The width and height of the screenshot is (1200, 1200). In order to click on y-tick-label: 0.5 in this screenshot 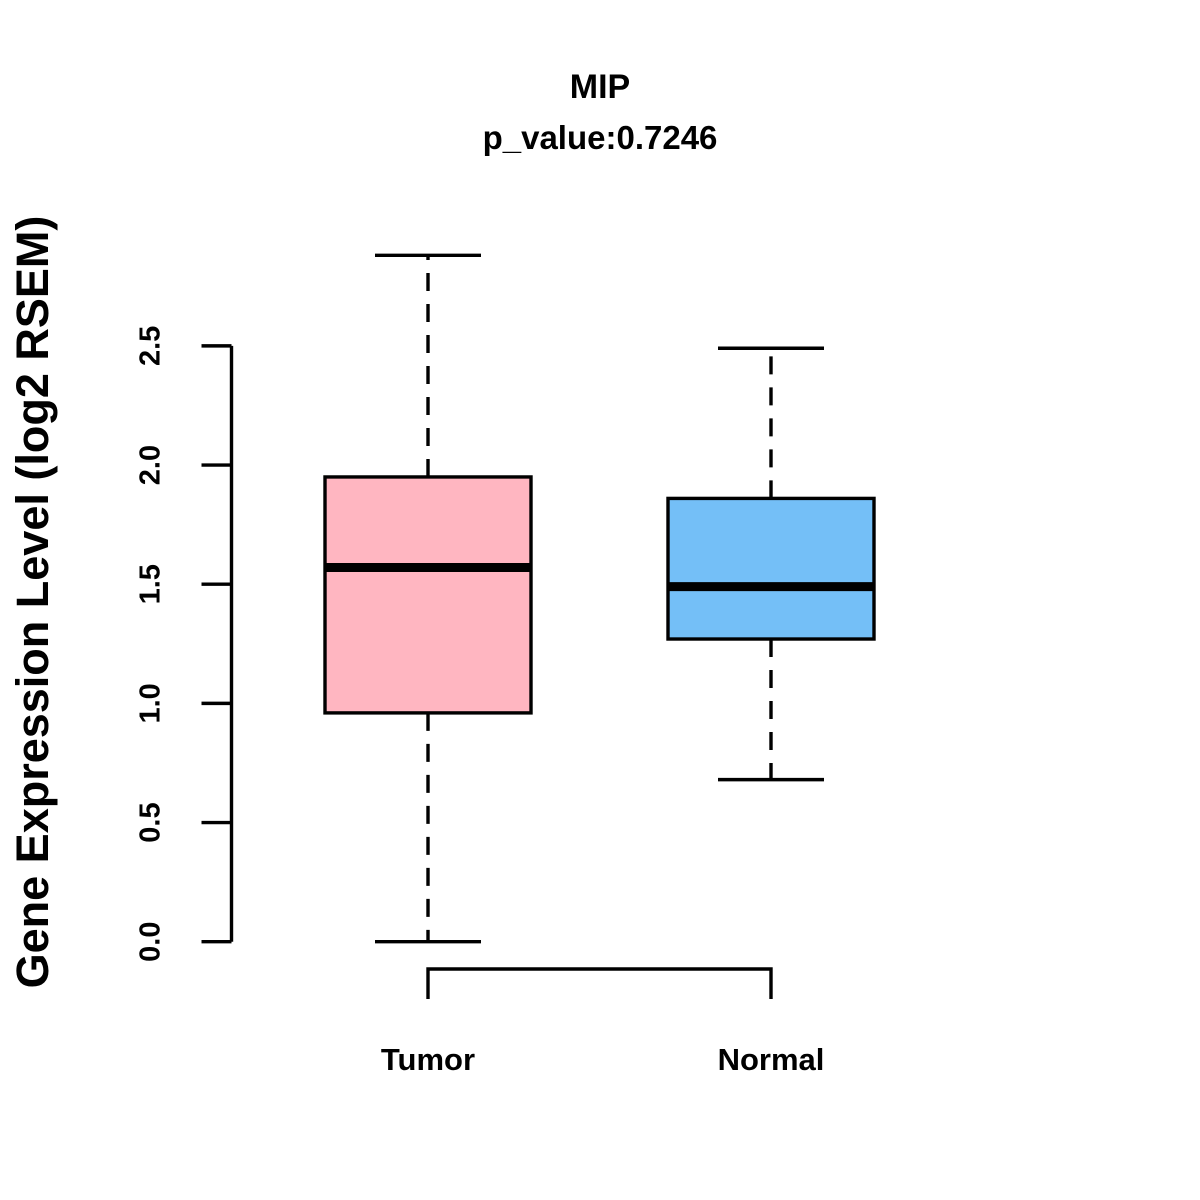, I will do `click(151, 822)`.